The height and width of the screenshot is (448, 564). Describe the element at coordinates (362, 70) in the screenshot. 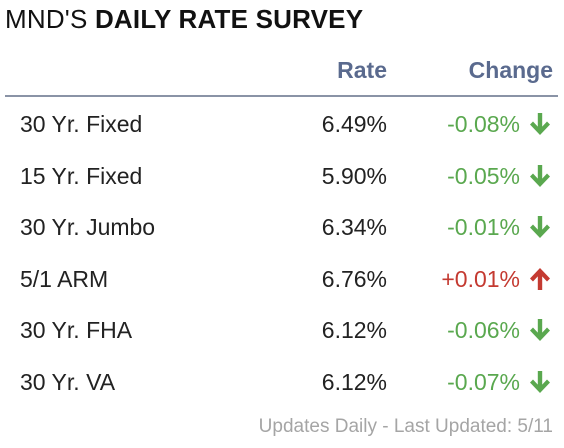

I see `column-header-rate: Rate` at that location.